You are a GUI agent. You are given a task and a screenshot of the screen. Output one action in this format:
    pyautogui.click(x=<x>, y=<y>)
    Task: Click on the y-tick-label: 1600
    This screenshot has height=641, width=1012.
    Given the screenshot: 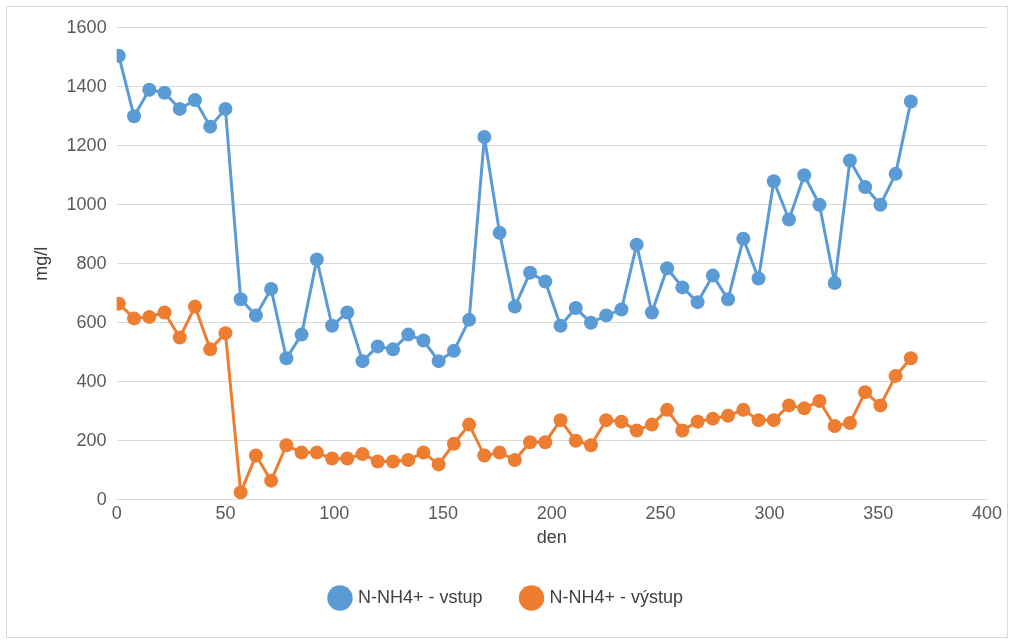 What is the action you would take?
    pyautogui.click(x=86, y=26)
    